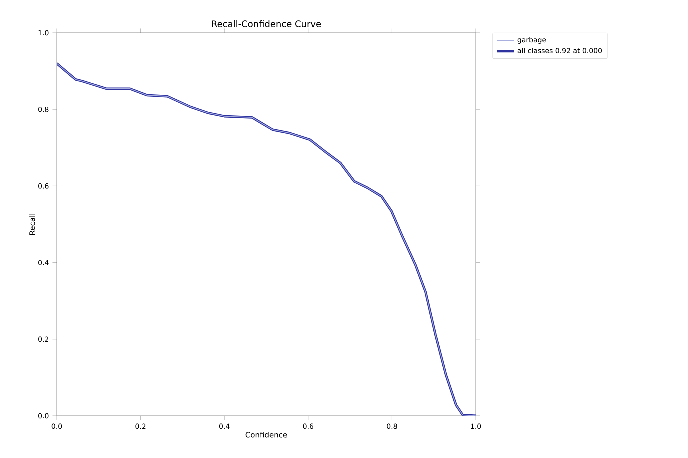  I want to click on chart-title: Recall-Confidence Curve, so click(267, 24).